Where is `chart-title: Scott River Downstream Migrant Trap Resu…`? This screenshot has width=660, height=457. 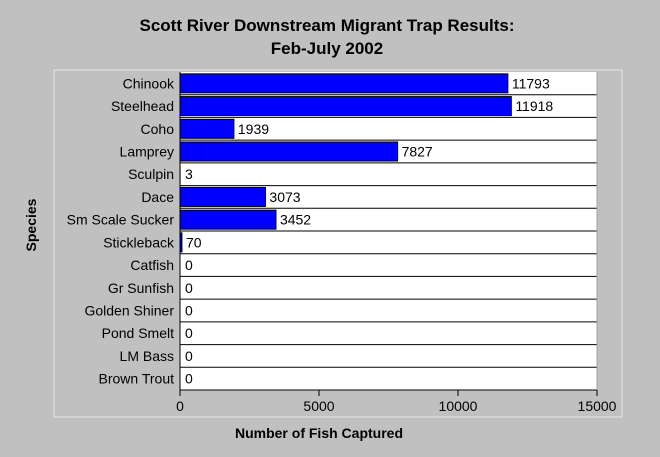
chart-title: Scott River Downstream Migrant Trap Resu… is located at coordinates (326, 25).